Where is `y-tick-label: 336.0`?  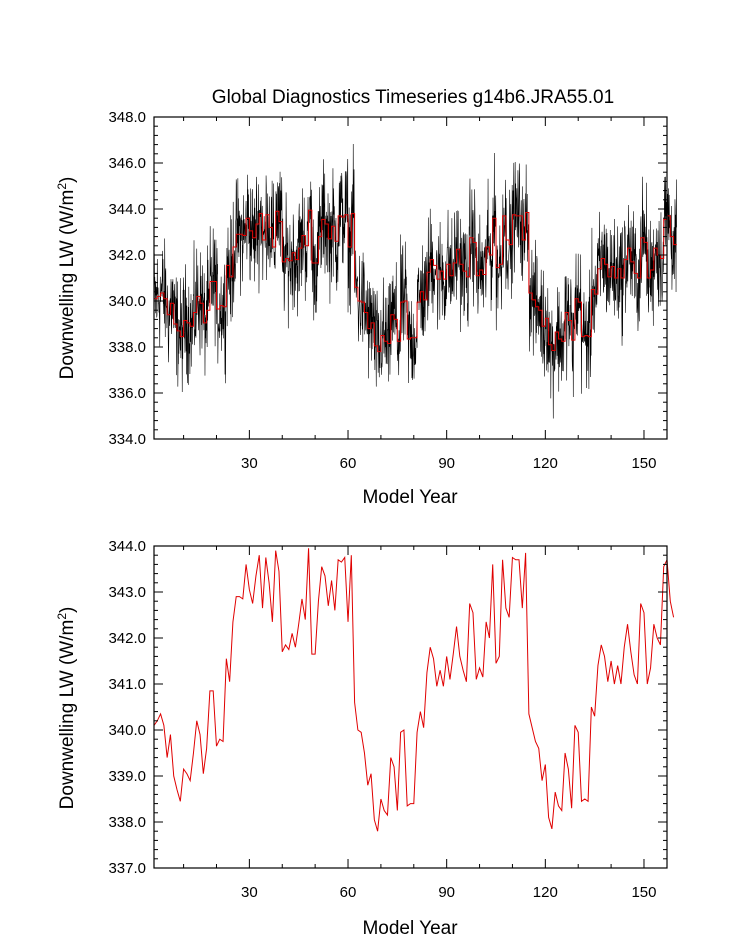
y-tick-label: 336.0 is located at coordinates (127, 393).